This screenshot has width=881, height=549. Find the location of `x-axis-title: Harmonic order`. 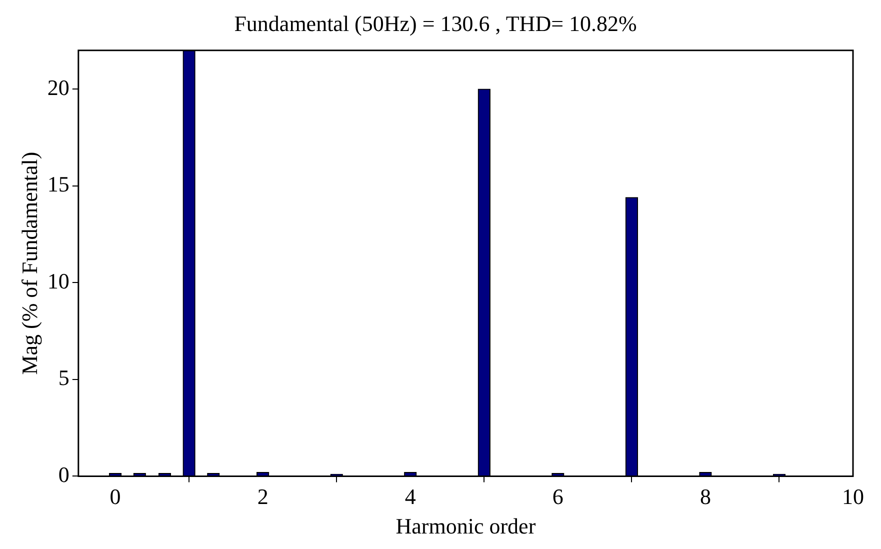

x-axis-title: Harmonic order is located at coordinates (466, 526).